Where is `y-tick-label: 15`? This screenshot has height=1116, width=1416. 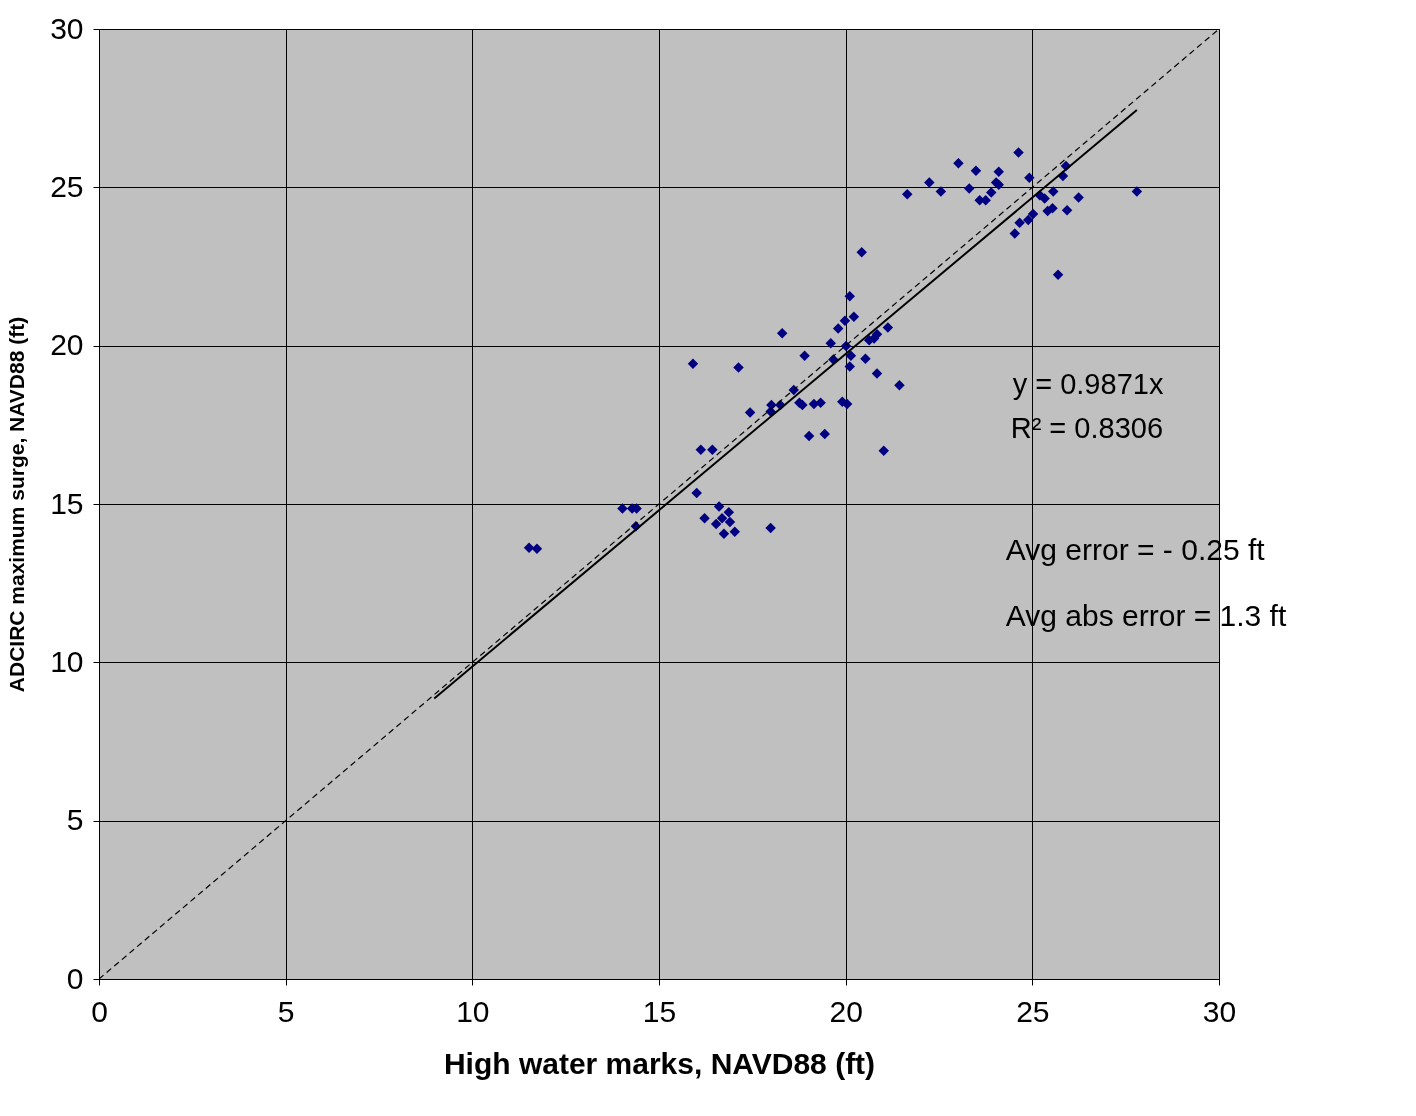 y-tick-label: 15 is located at coordinates (67, 503).